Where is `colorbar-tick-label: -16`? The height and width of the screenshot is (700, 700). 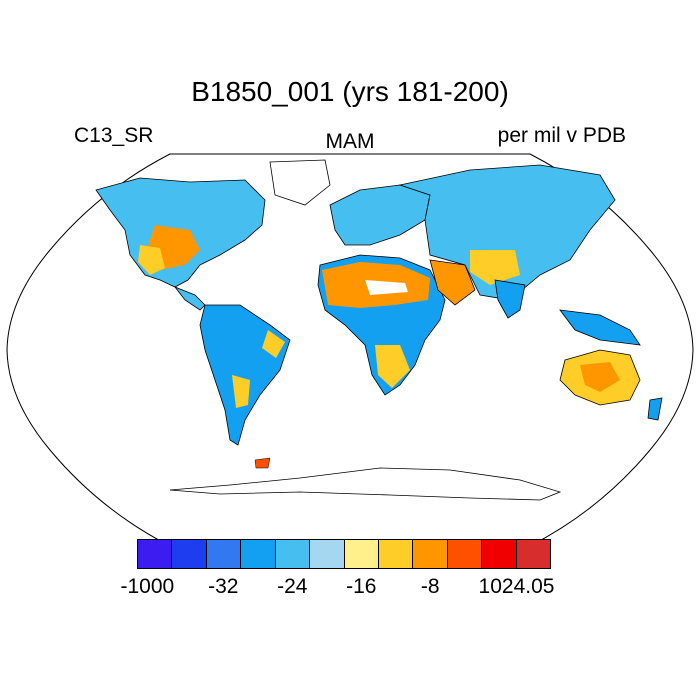
colorbar-tick-label: -16 is located at coordinates (361, 586).